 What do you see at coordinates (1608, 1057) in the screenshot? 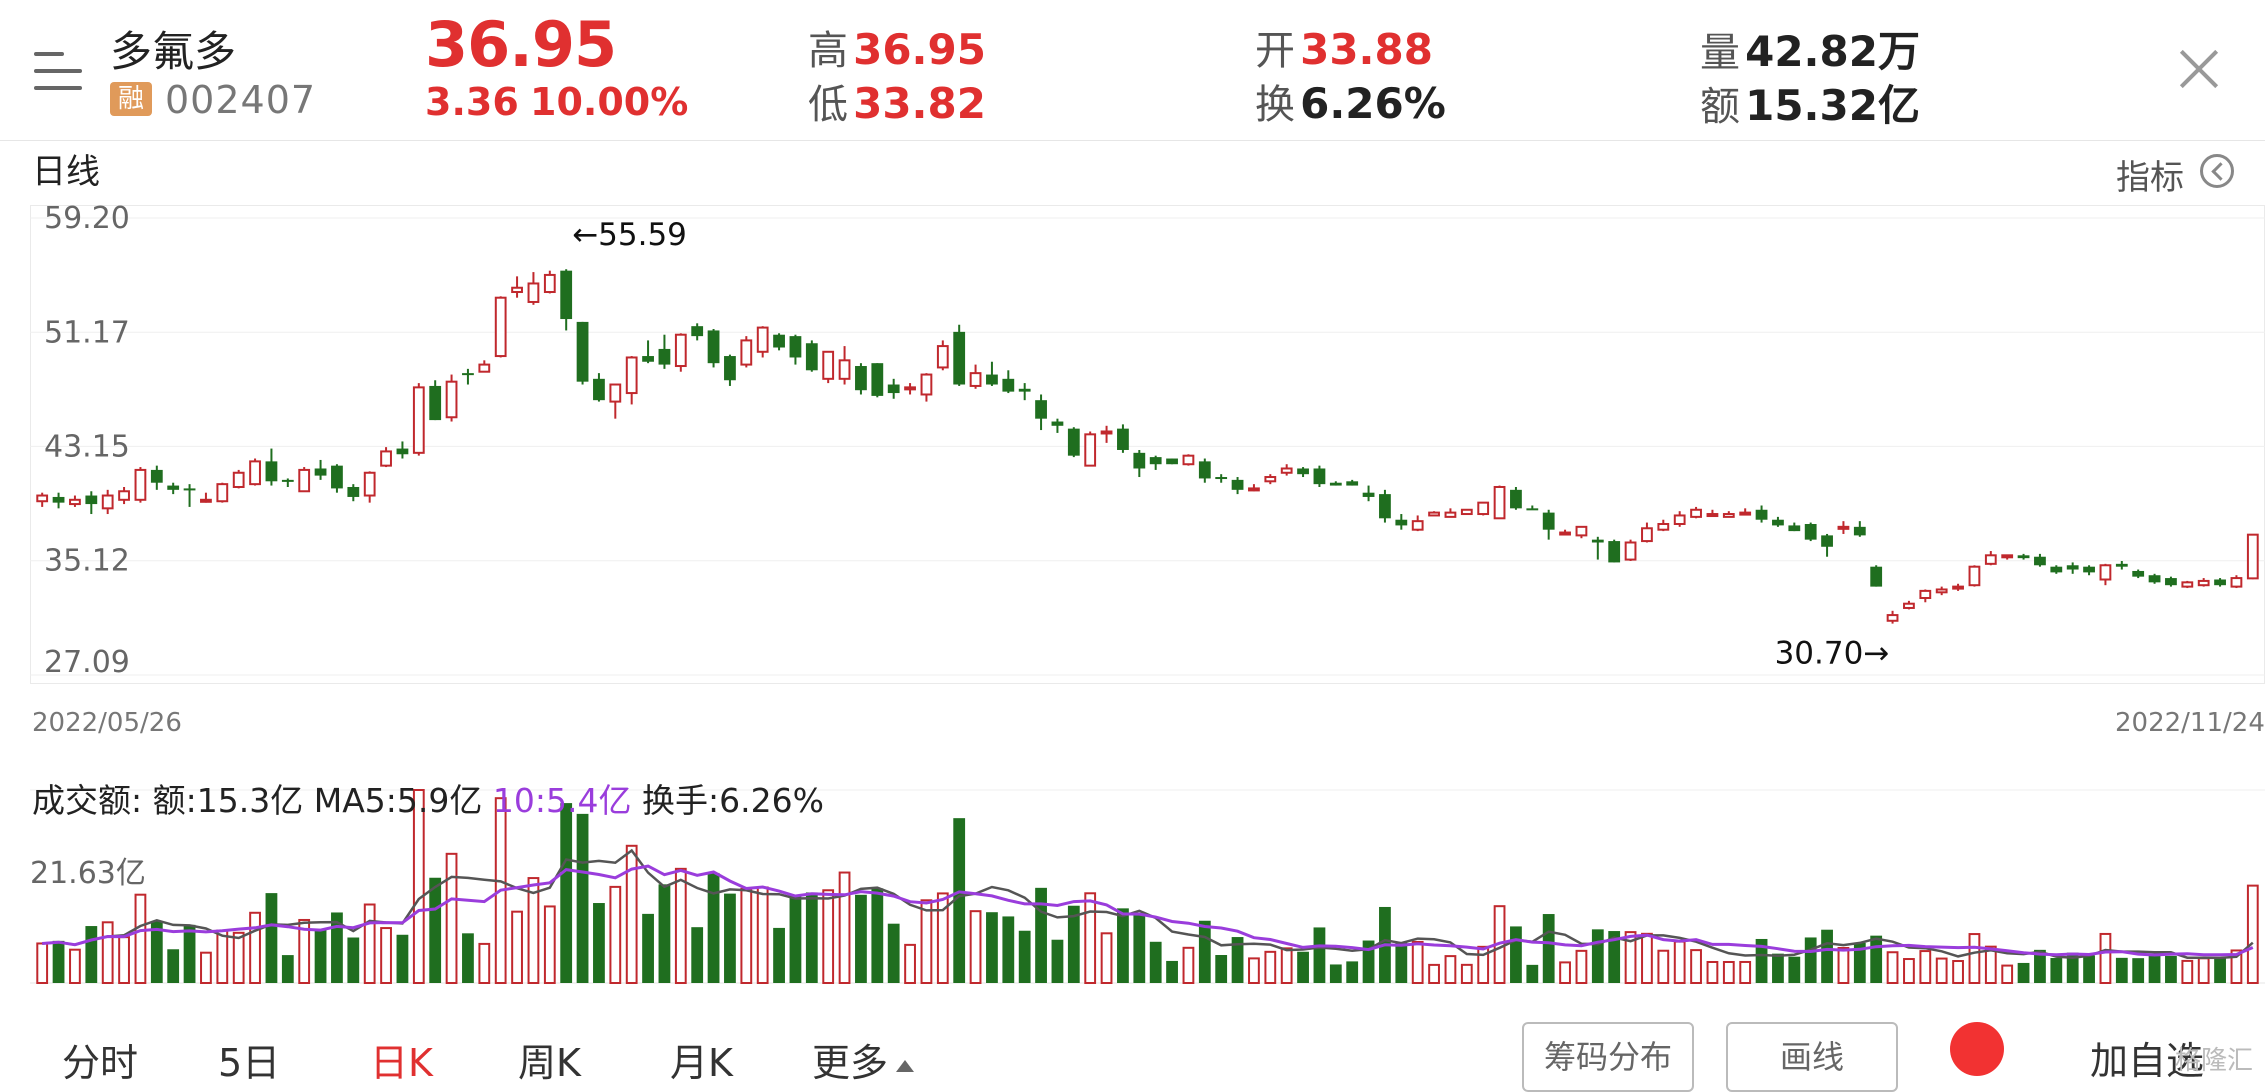
I see `chip-distribution-button: 筹码分布` at bounding box center [1608, 1057].